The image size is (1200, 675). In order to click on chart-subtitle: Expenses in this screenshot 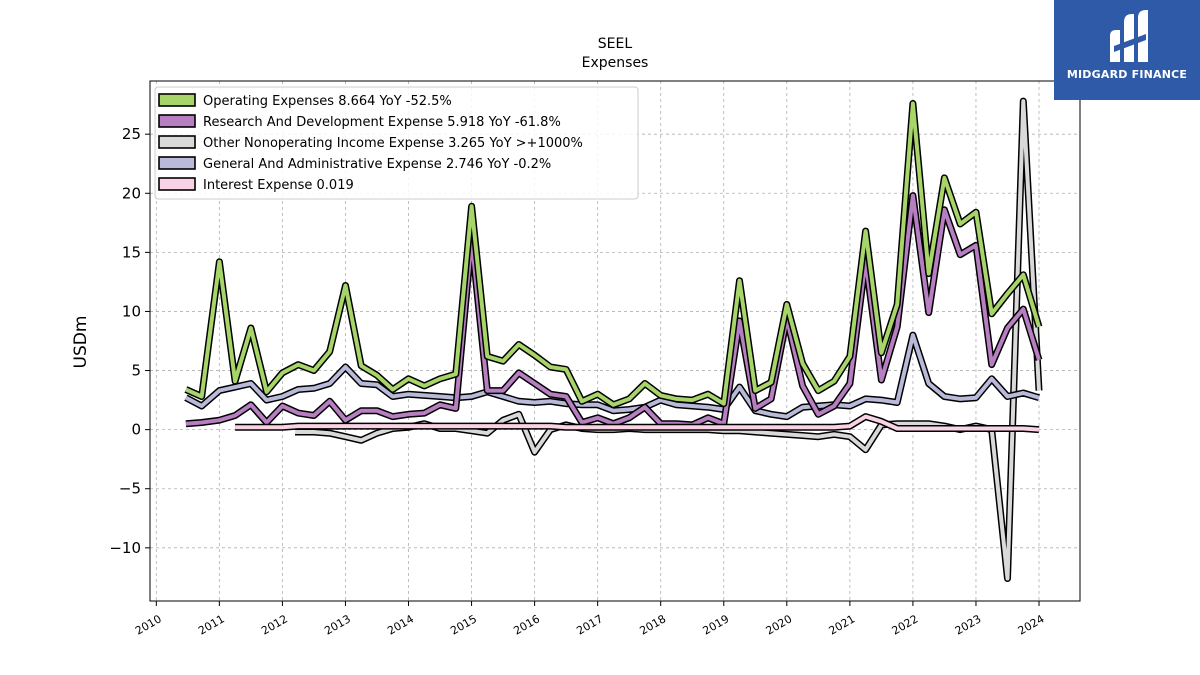, I will do `click(615, 63)`.